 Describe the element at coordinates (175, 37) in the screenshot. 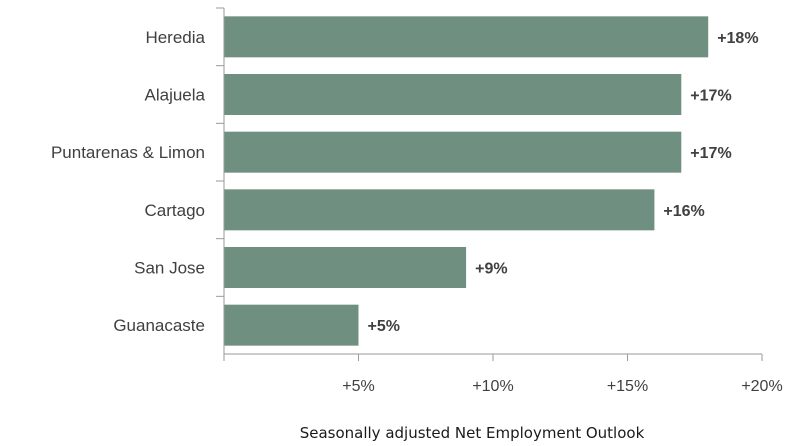

I see `category-label-heredia: Heredia` at that location.